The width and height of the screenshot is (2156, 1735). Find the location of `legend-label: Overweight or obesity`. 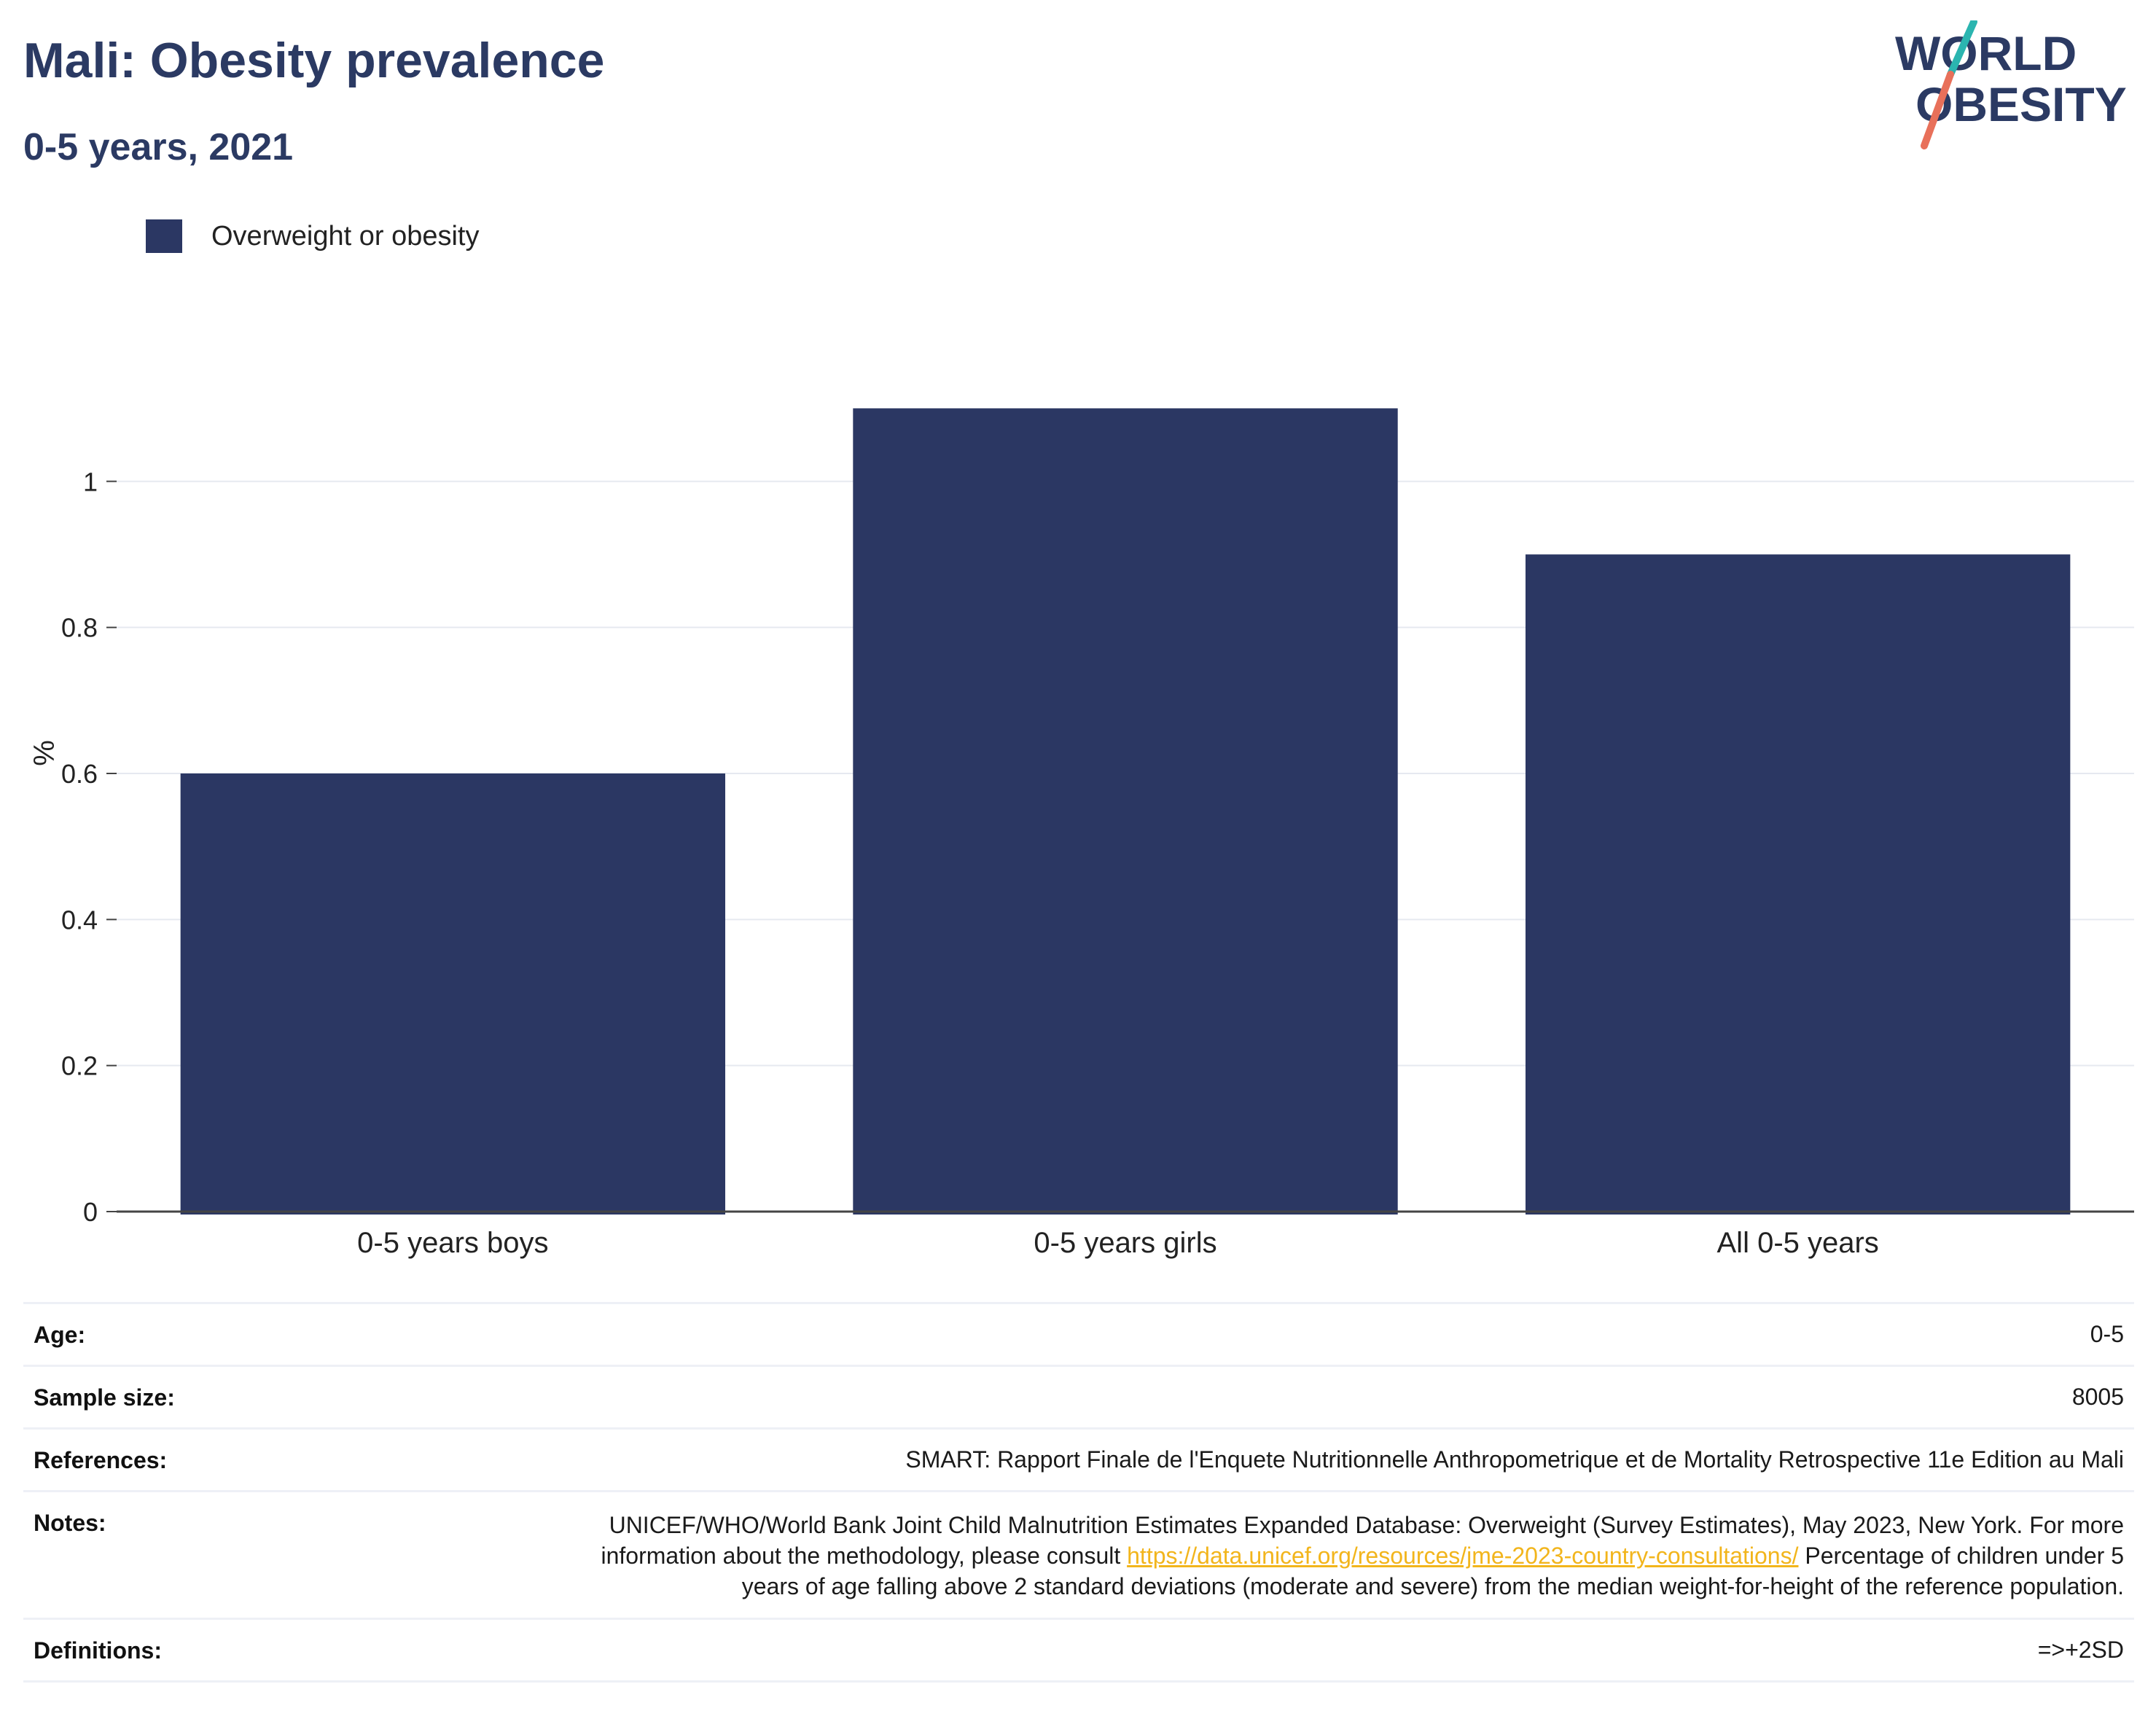

legend-label: Overweight or obesity is located at coordinates (345, 236).